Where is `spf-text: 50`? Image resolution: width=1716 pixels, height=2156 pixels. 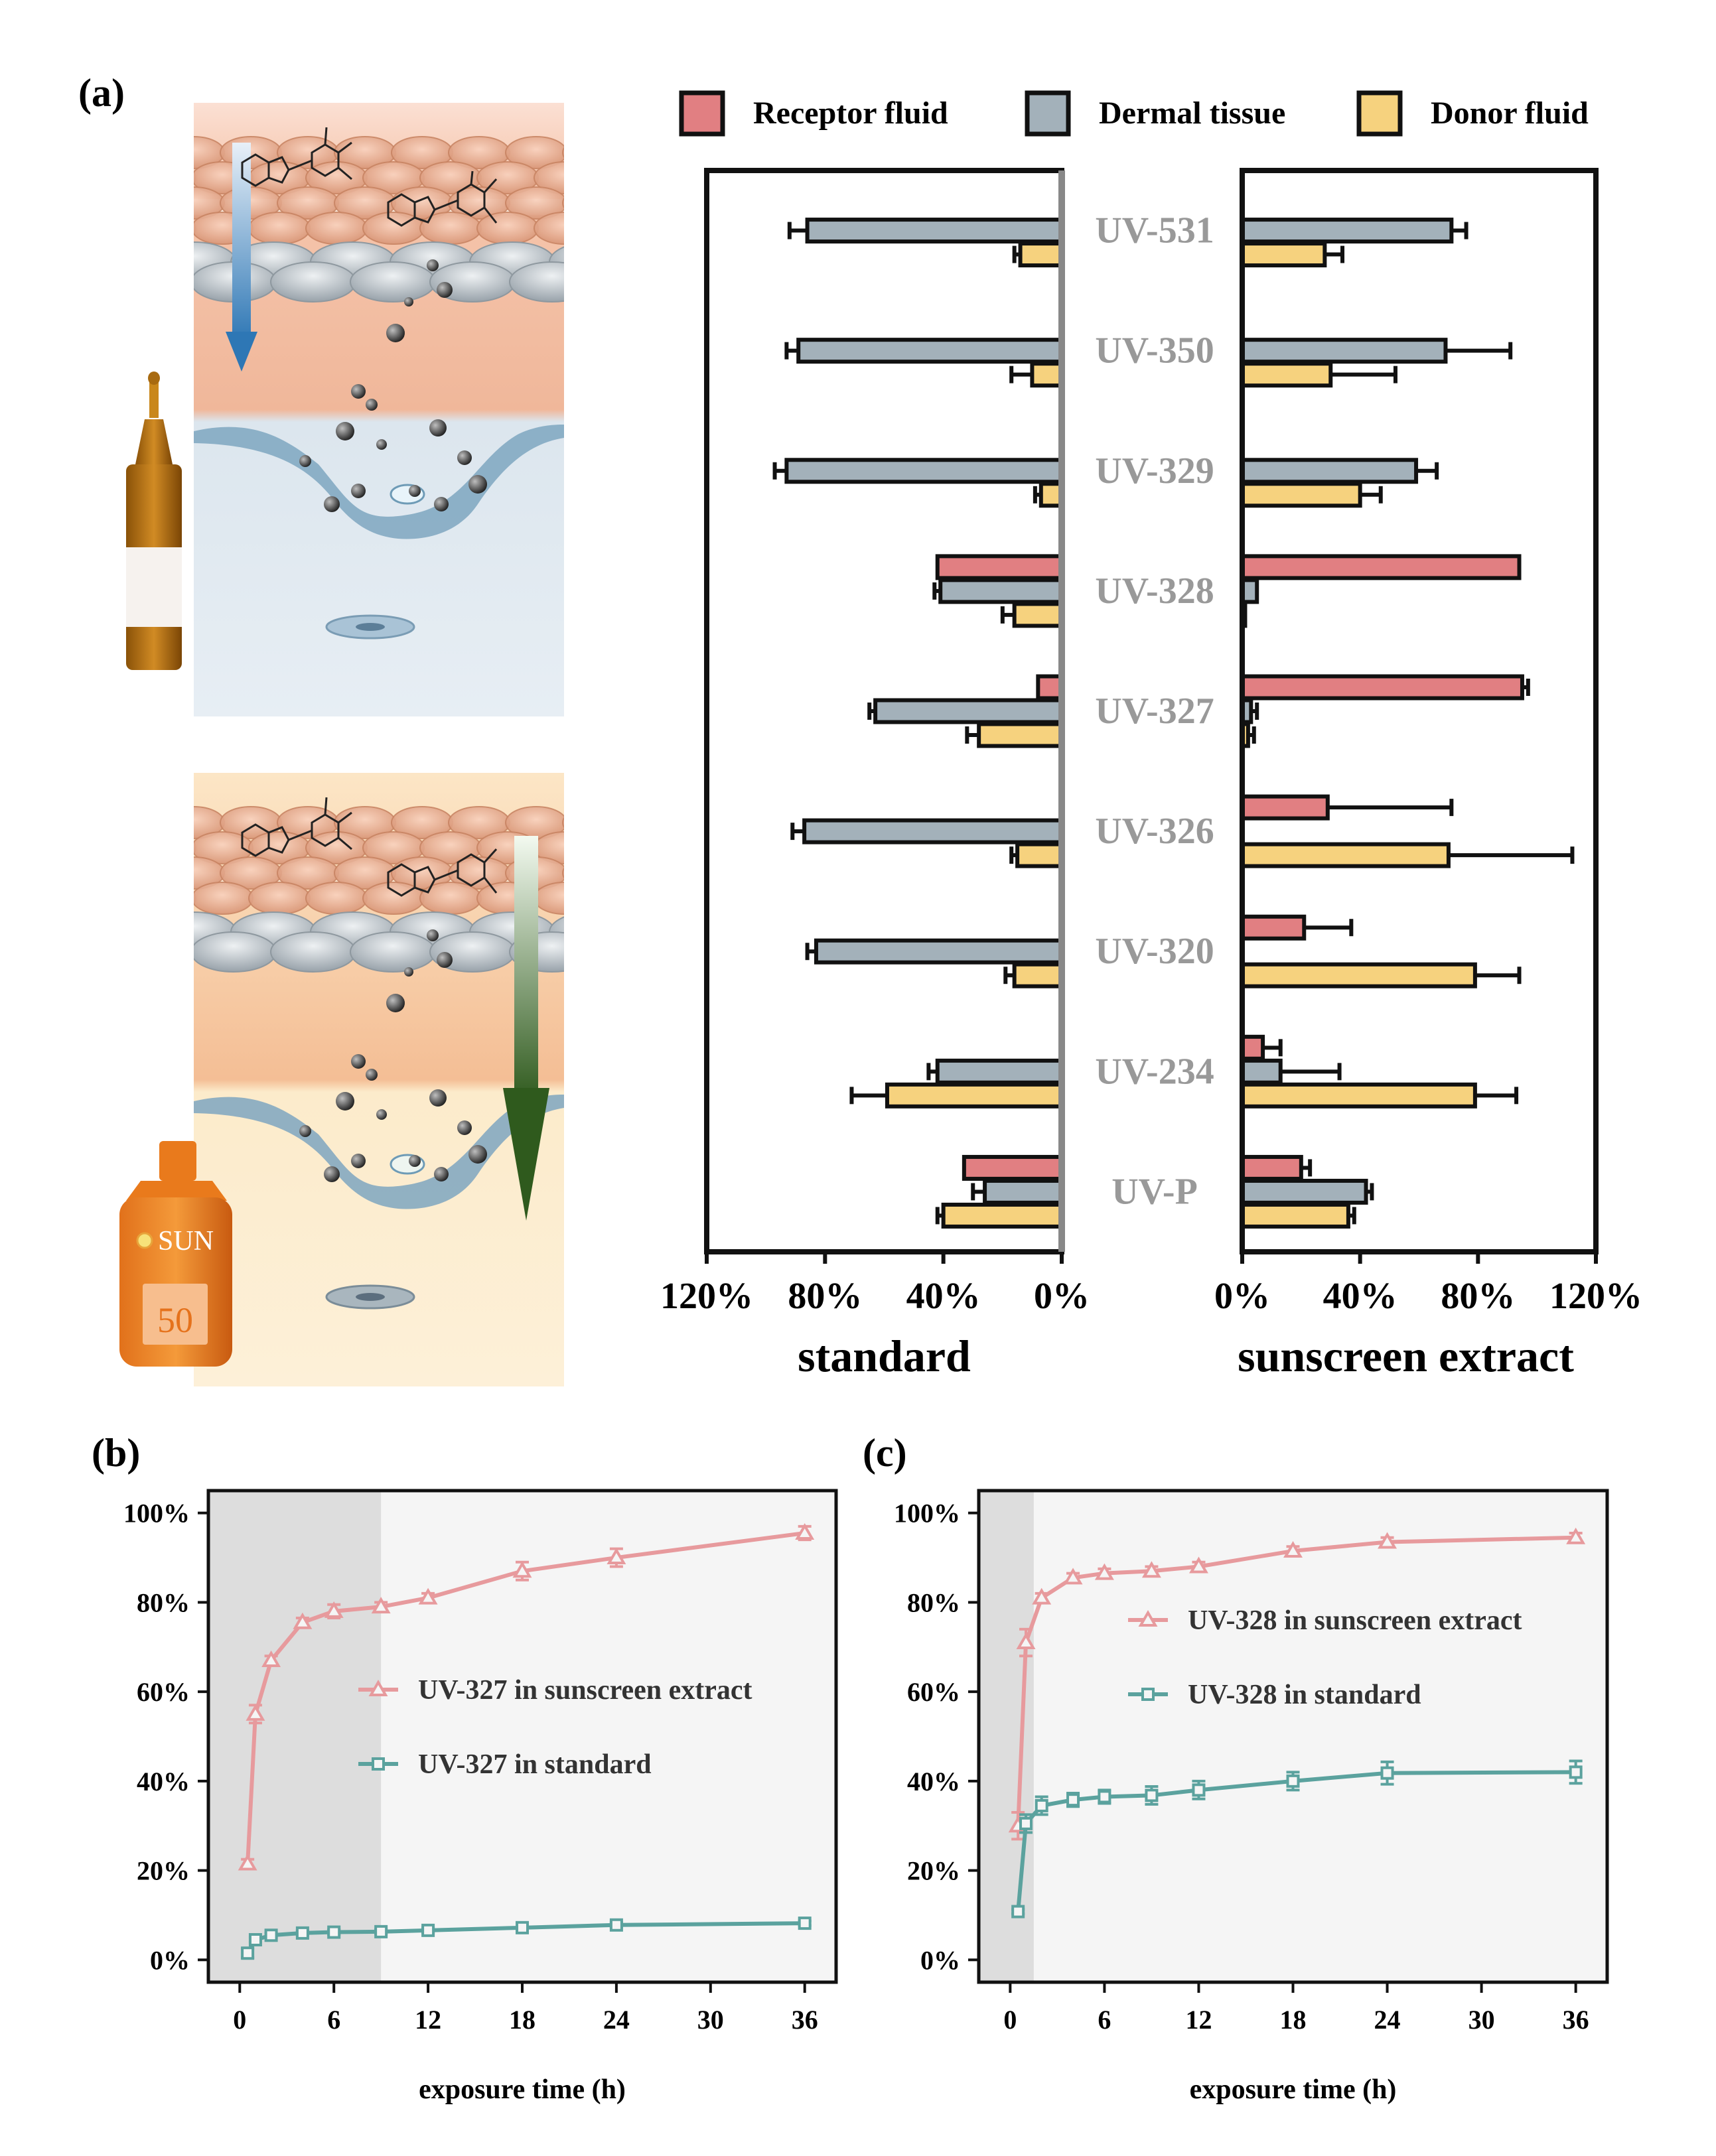
spf-text: 50 is located at coordinates (175, 1320).